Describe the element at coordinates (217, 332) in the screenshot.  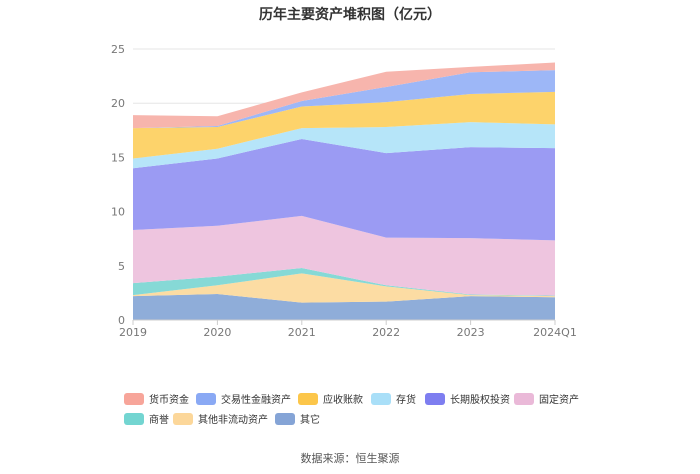
I see `x-tick-label: 2020` at that location.